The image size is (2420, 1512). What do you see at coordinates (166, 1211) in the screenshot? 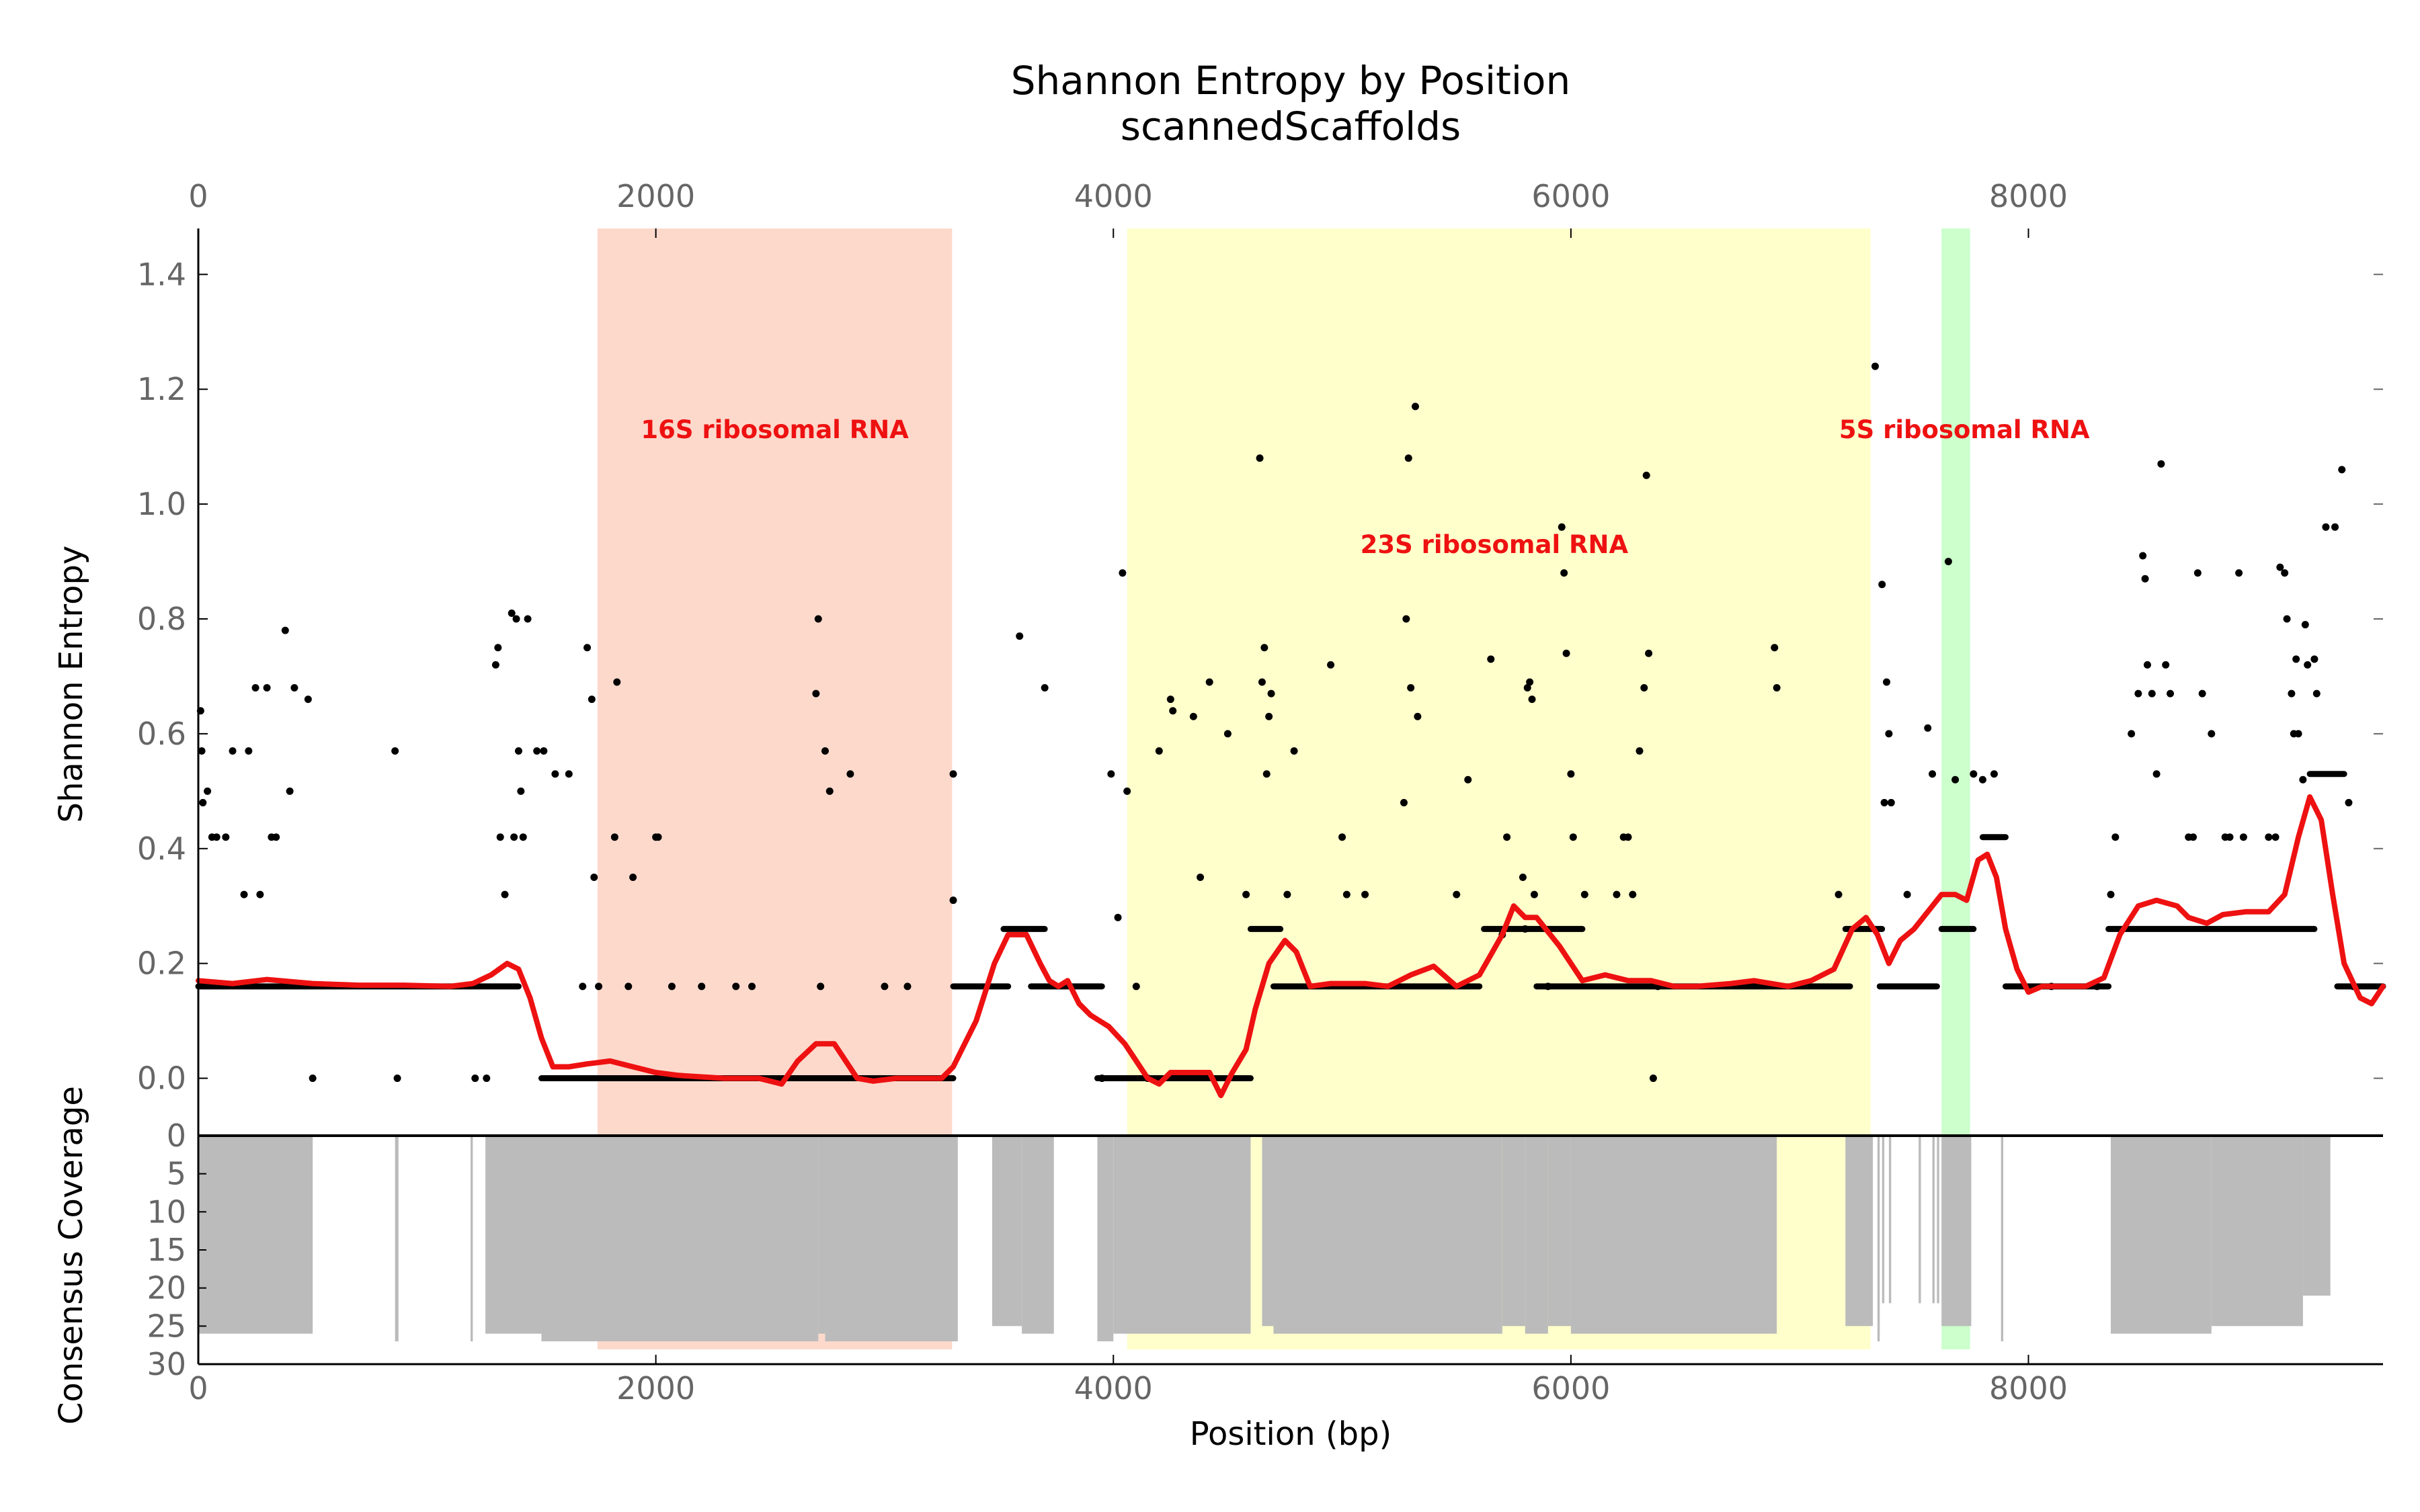
I see `coverage-tick-label-2: 10` at bounding box center [166, 1211].